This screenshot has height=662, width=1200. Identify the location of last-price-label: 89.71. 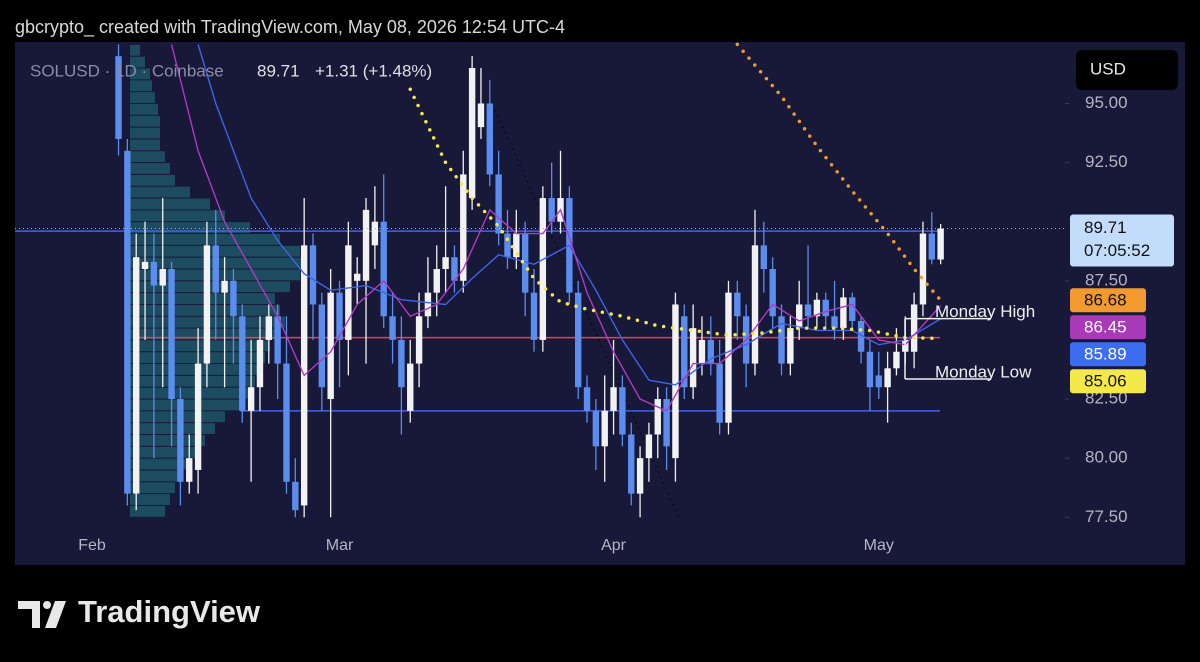
(1105, 227).